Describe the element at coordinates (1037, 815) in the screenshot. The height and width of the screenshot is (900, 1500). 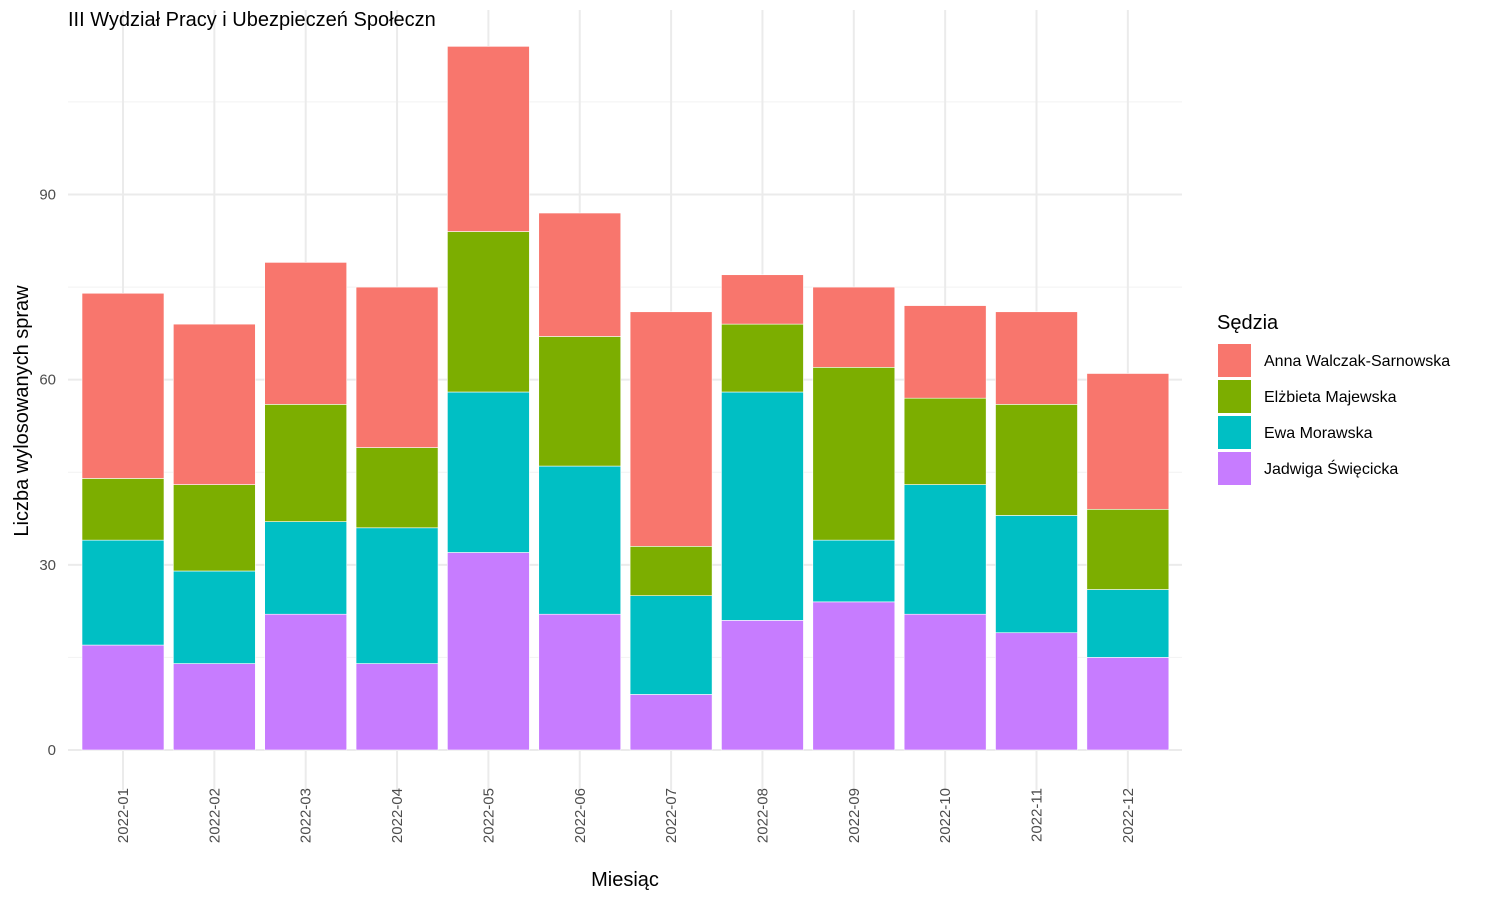
I see `x-tick-label: 2022-11` at that location.